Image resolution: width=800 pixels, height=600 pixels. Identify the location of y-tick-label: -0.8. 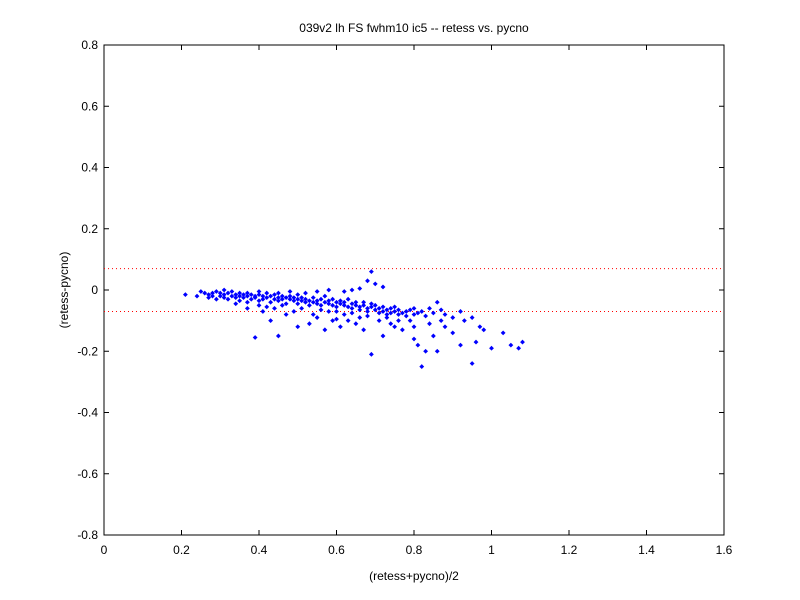
(87, 535).